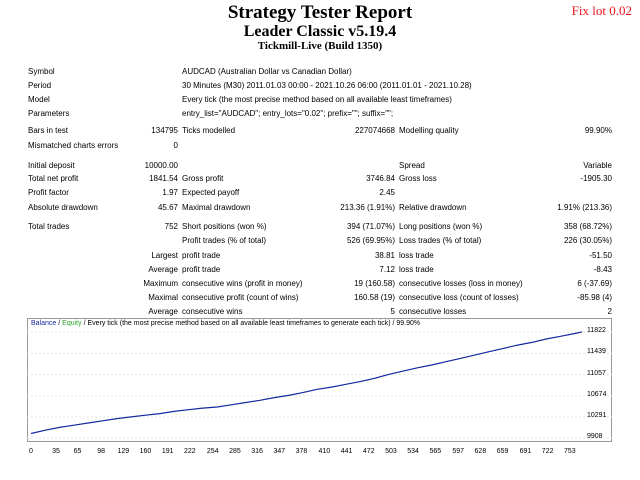  Describe the element at coordinates (502, 451) in the screenshot. I see `x-tick-label: 659` at that location.